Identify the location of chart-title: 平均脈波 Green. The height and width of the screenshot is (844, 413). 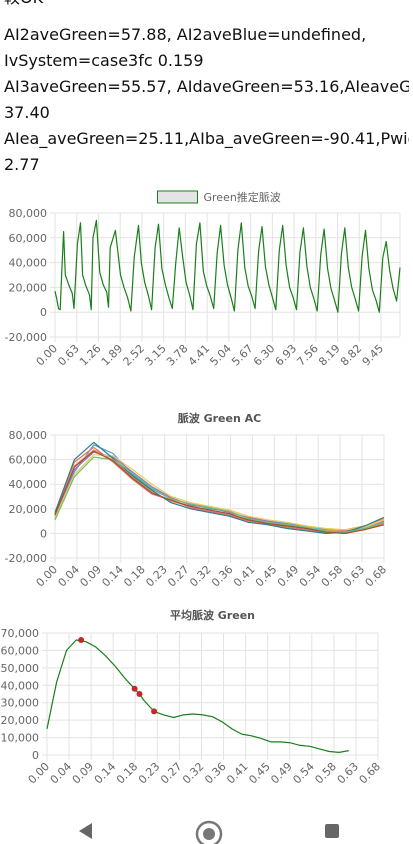
(212, 615).